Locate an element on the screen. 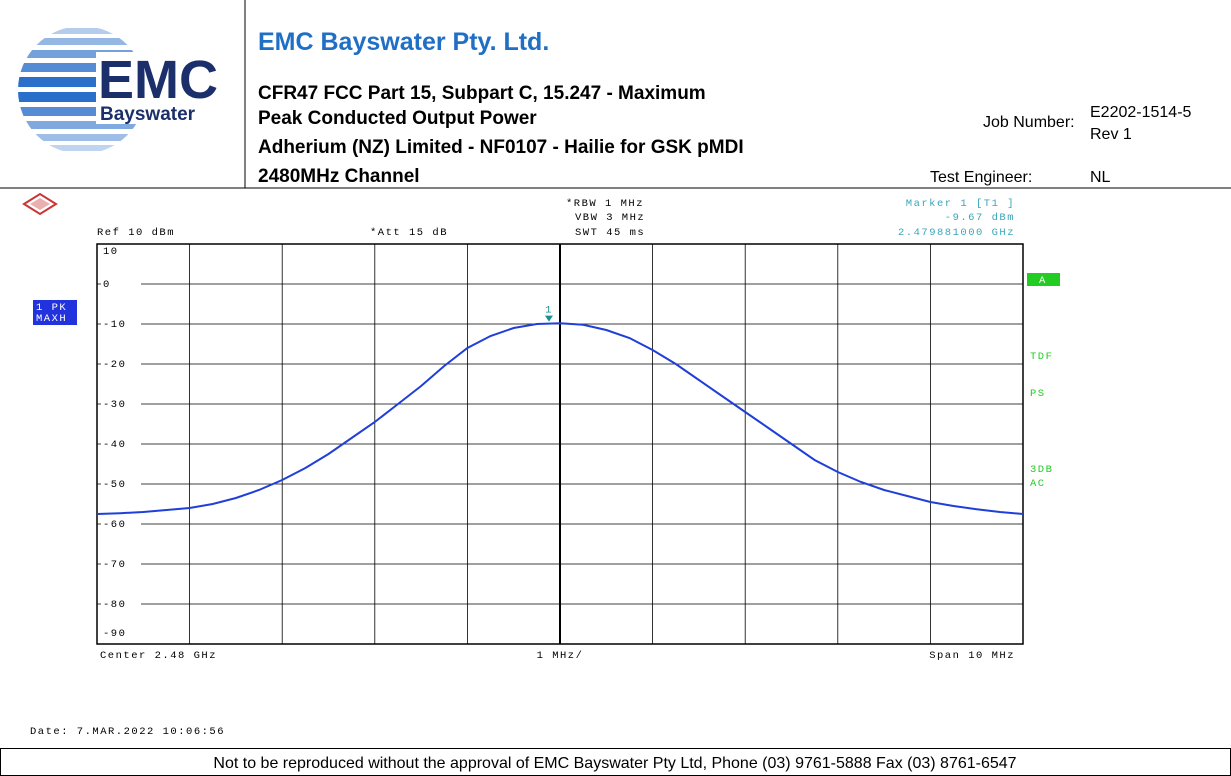 This screenshot has width=1231, height=776. trace-badge is located at coordinates (55, 312).